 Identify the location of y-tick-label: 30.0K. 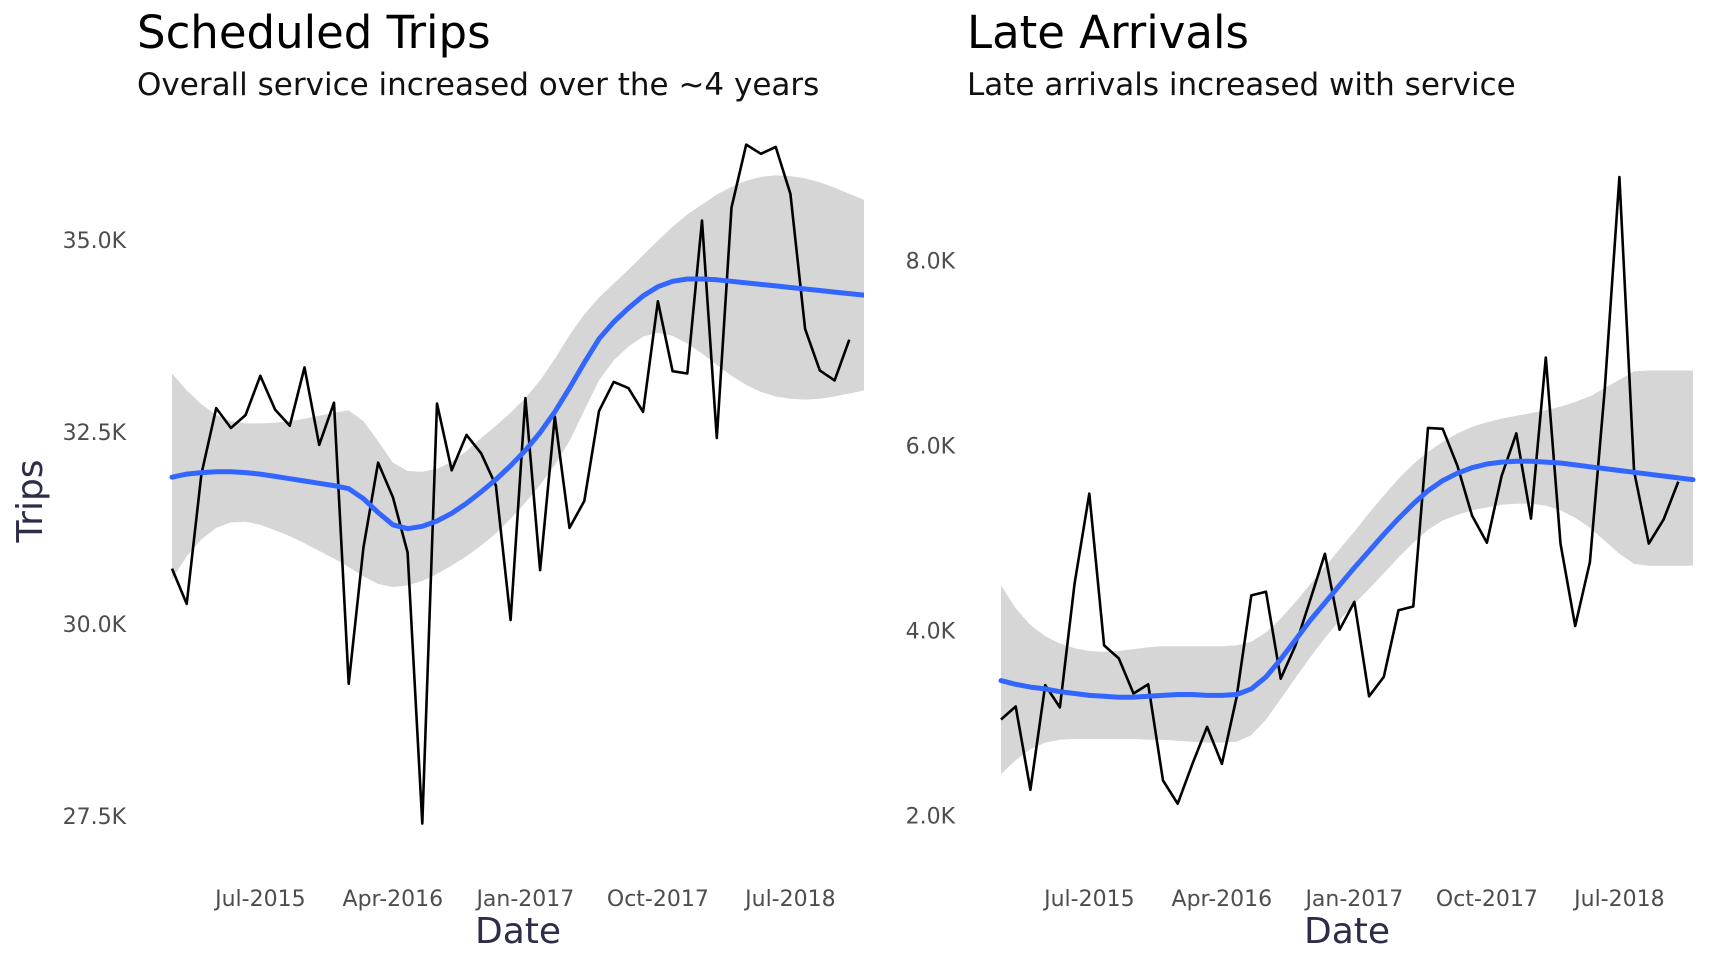
(95, 625).